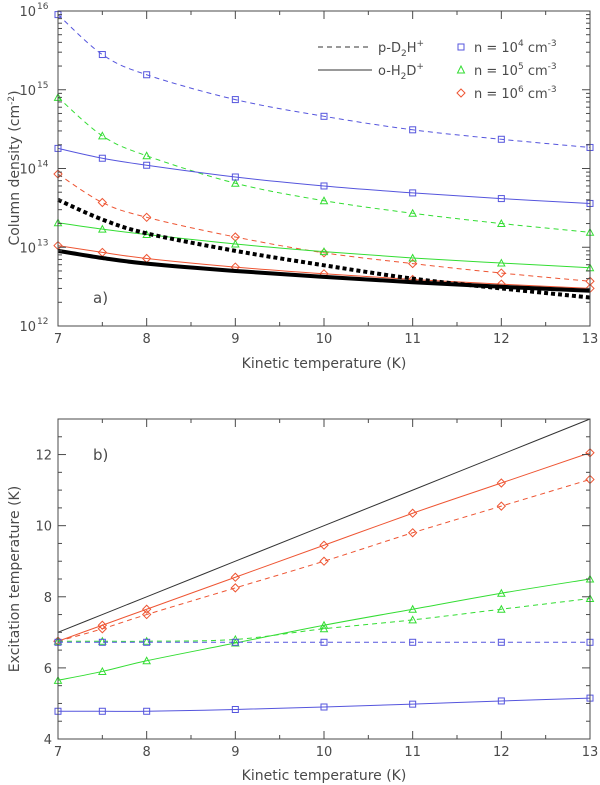 This screenshot has width=600, height=785. I want to click on panel-a-series-p-d2h-n-1e6, so click(324, 227).